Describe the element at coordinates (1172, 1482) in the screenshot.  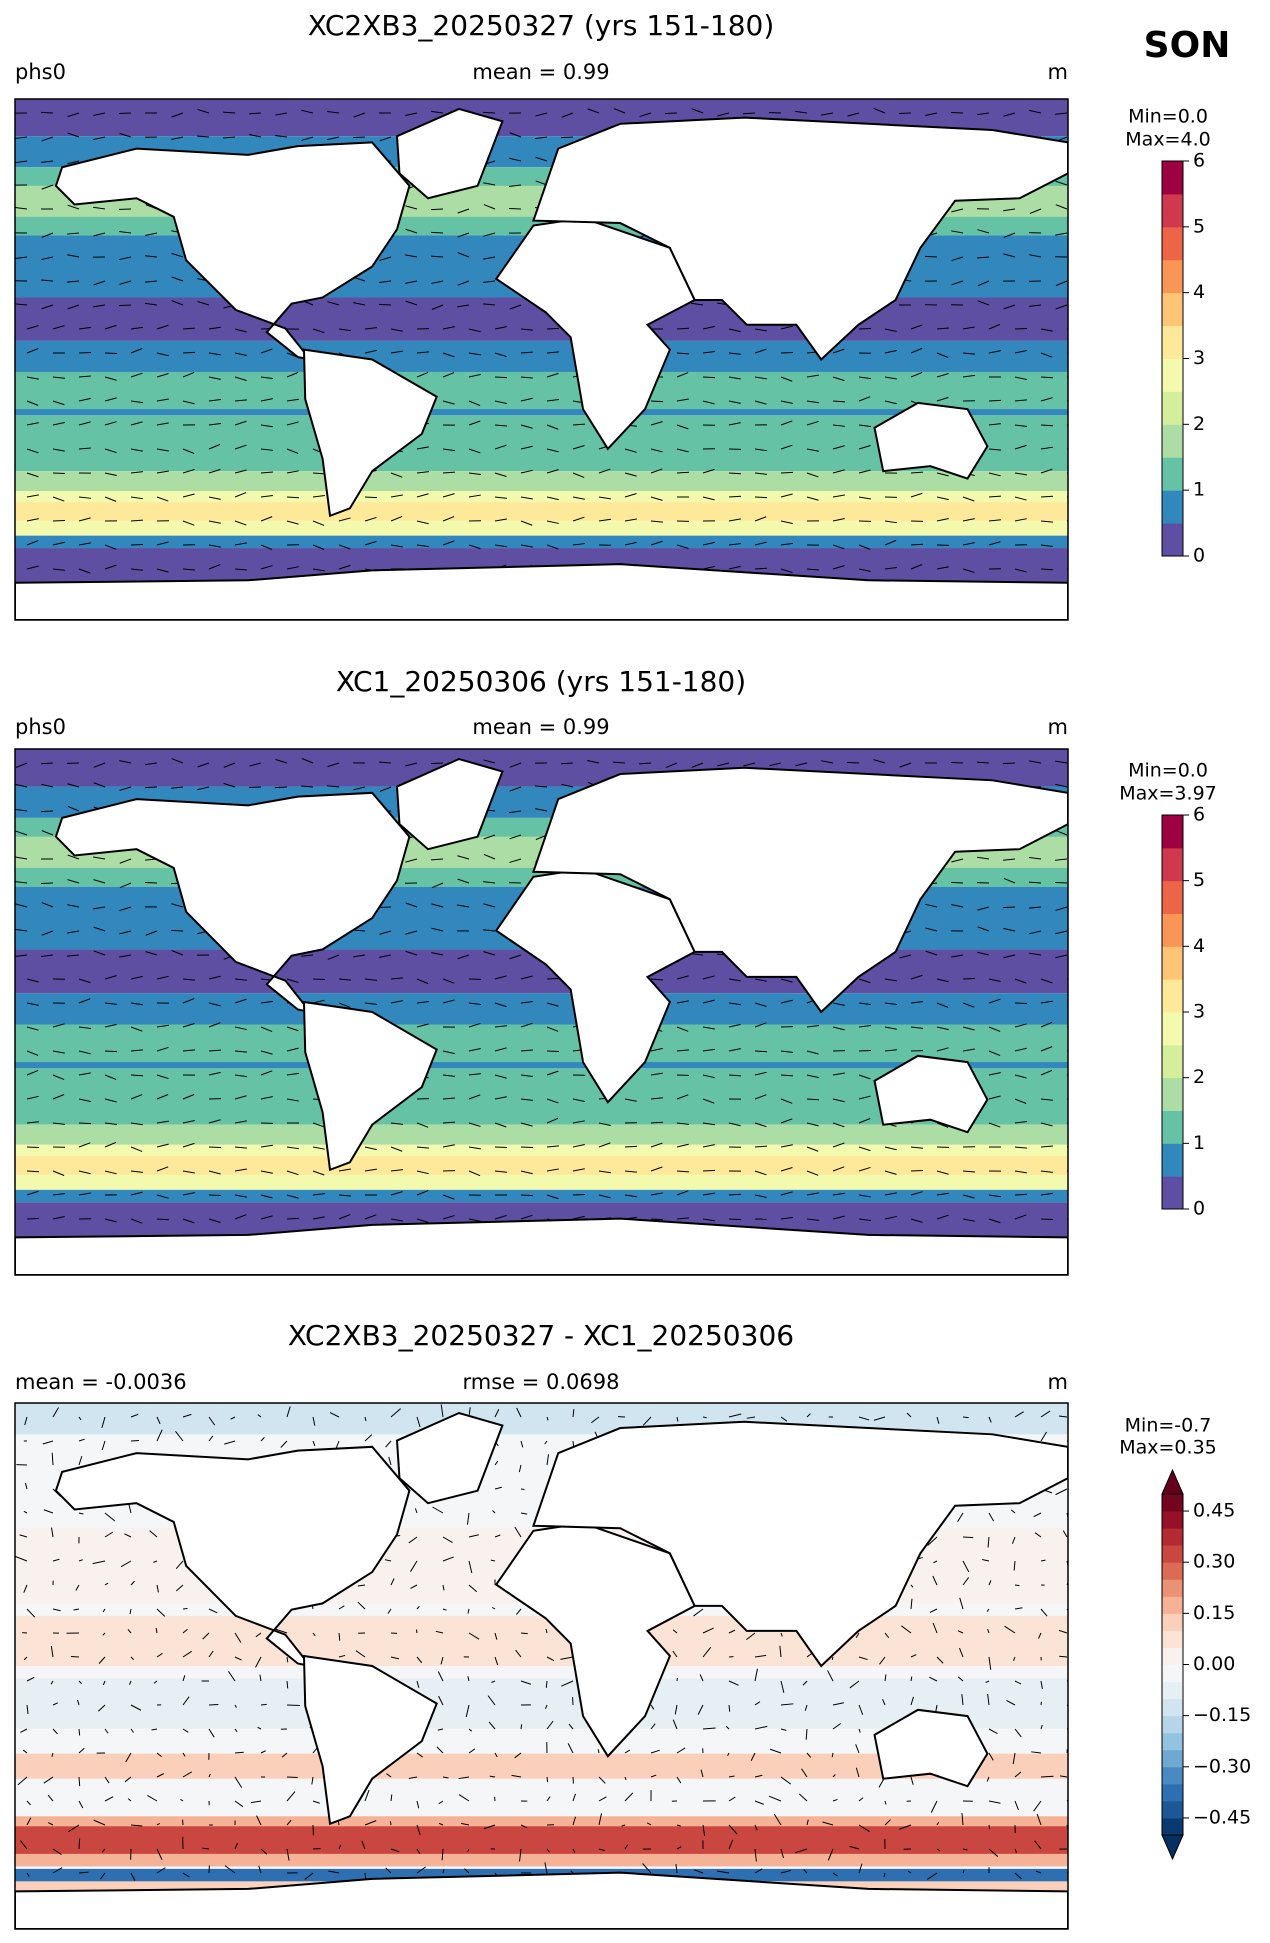
I see `colorbar-extend` at that location.